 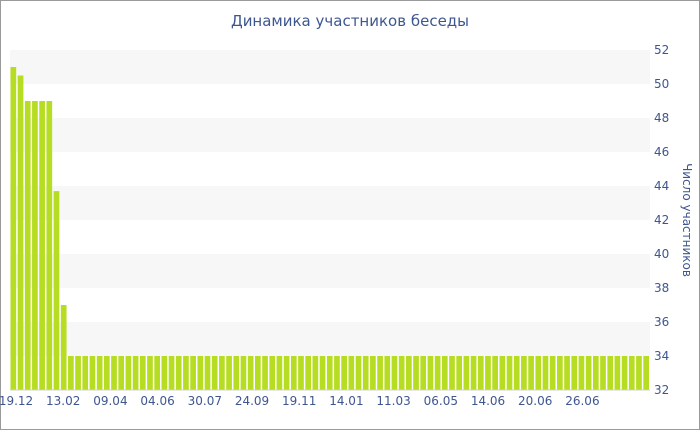 I want to click on x-tick-label: 14.01, so click(x=346, y=401).